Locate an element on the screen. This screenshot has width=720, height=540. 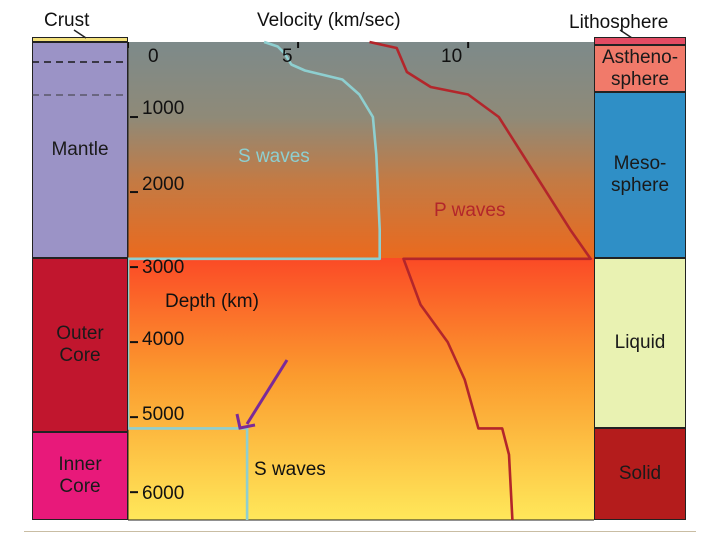
solid-label: Solid is located at coordinates (640, 474).